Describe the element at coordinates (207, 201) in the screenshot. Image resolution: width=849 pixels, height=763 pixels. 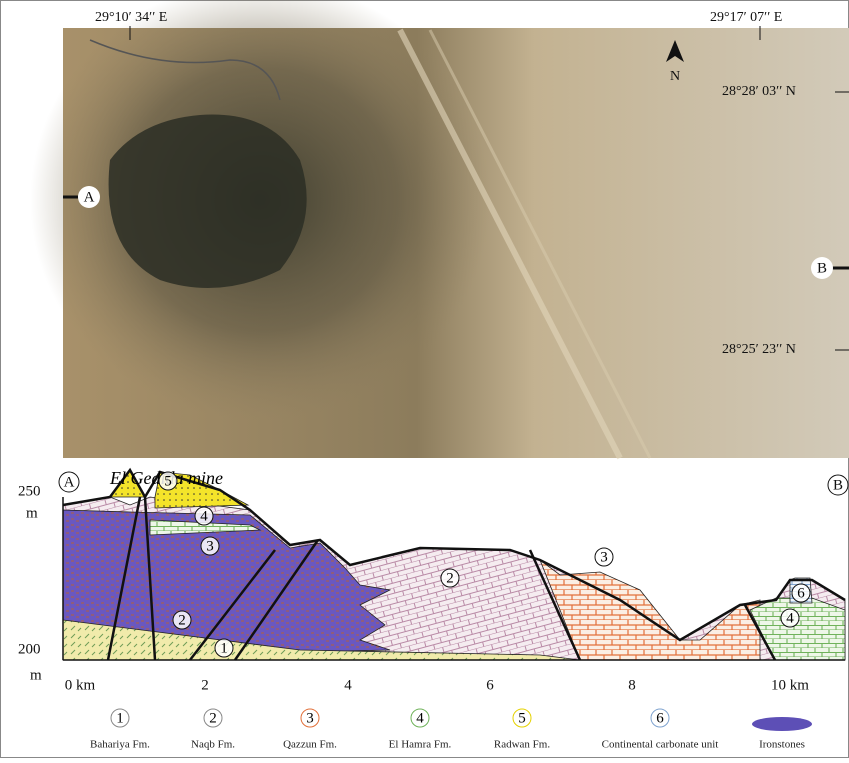
I see `mine-area` at that location.